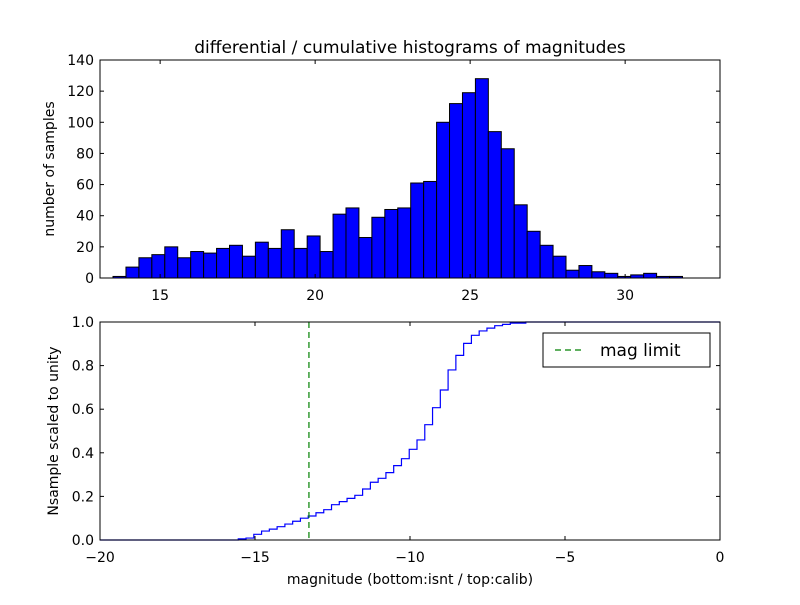  I want to click on y-tick-label: 1.0, so click(83, 323).